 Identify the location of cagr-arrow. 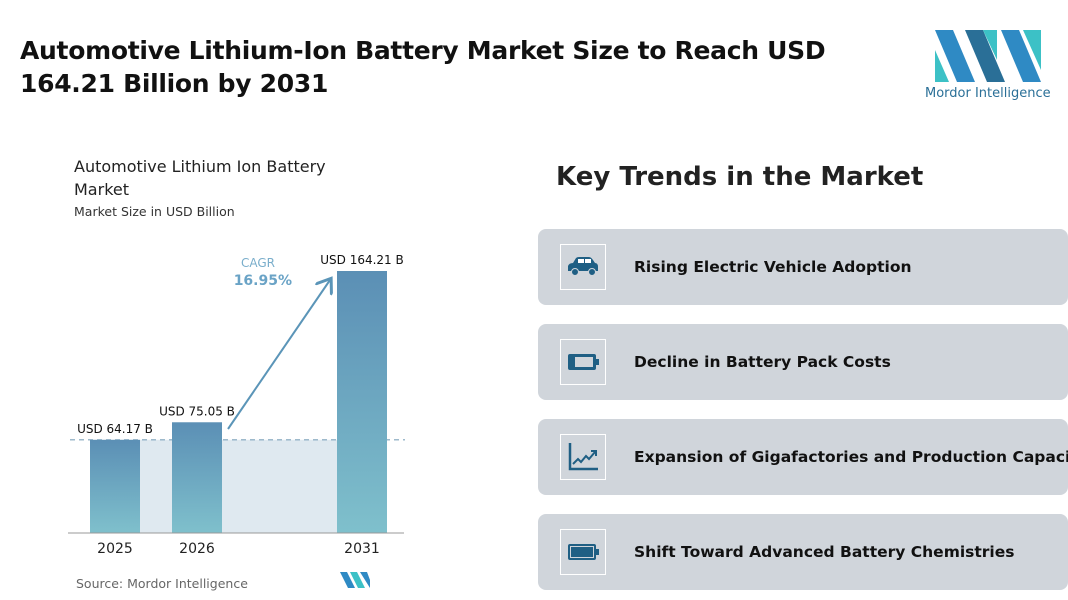
(278, 355).